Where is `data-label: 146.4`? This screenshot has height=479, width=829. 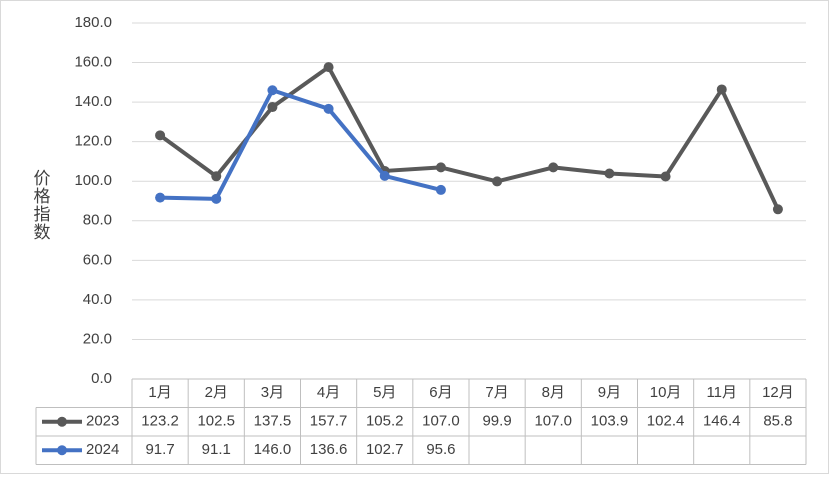 data-label: 146.4 is located at coordinates (722, 421).